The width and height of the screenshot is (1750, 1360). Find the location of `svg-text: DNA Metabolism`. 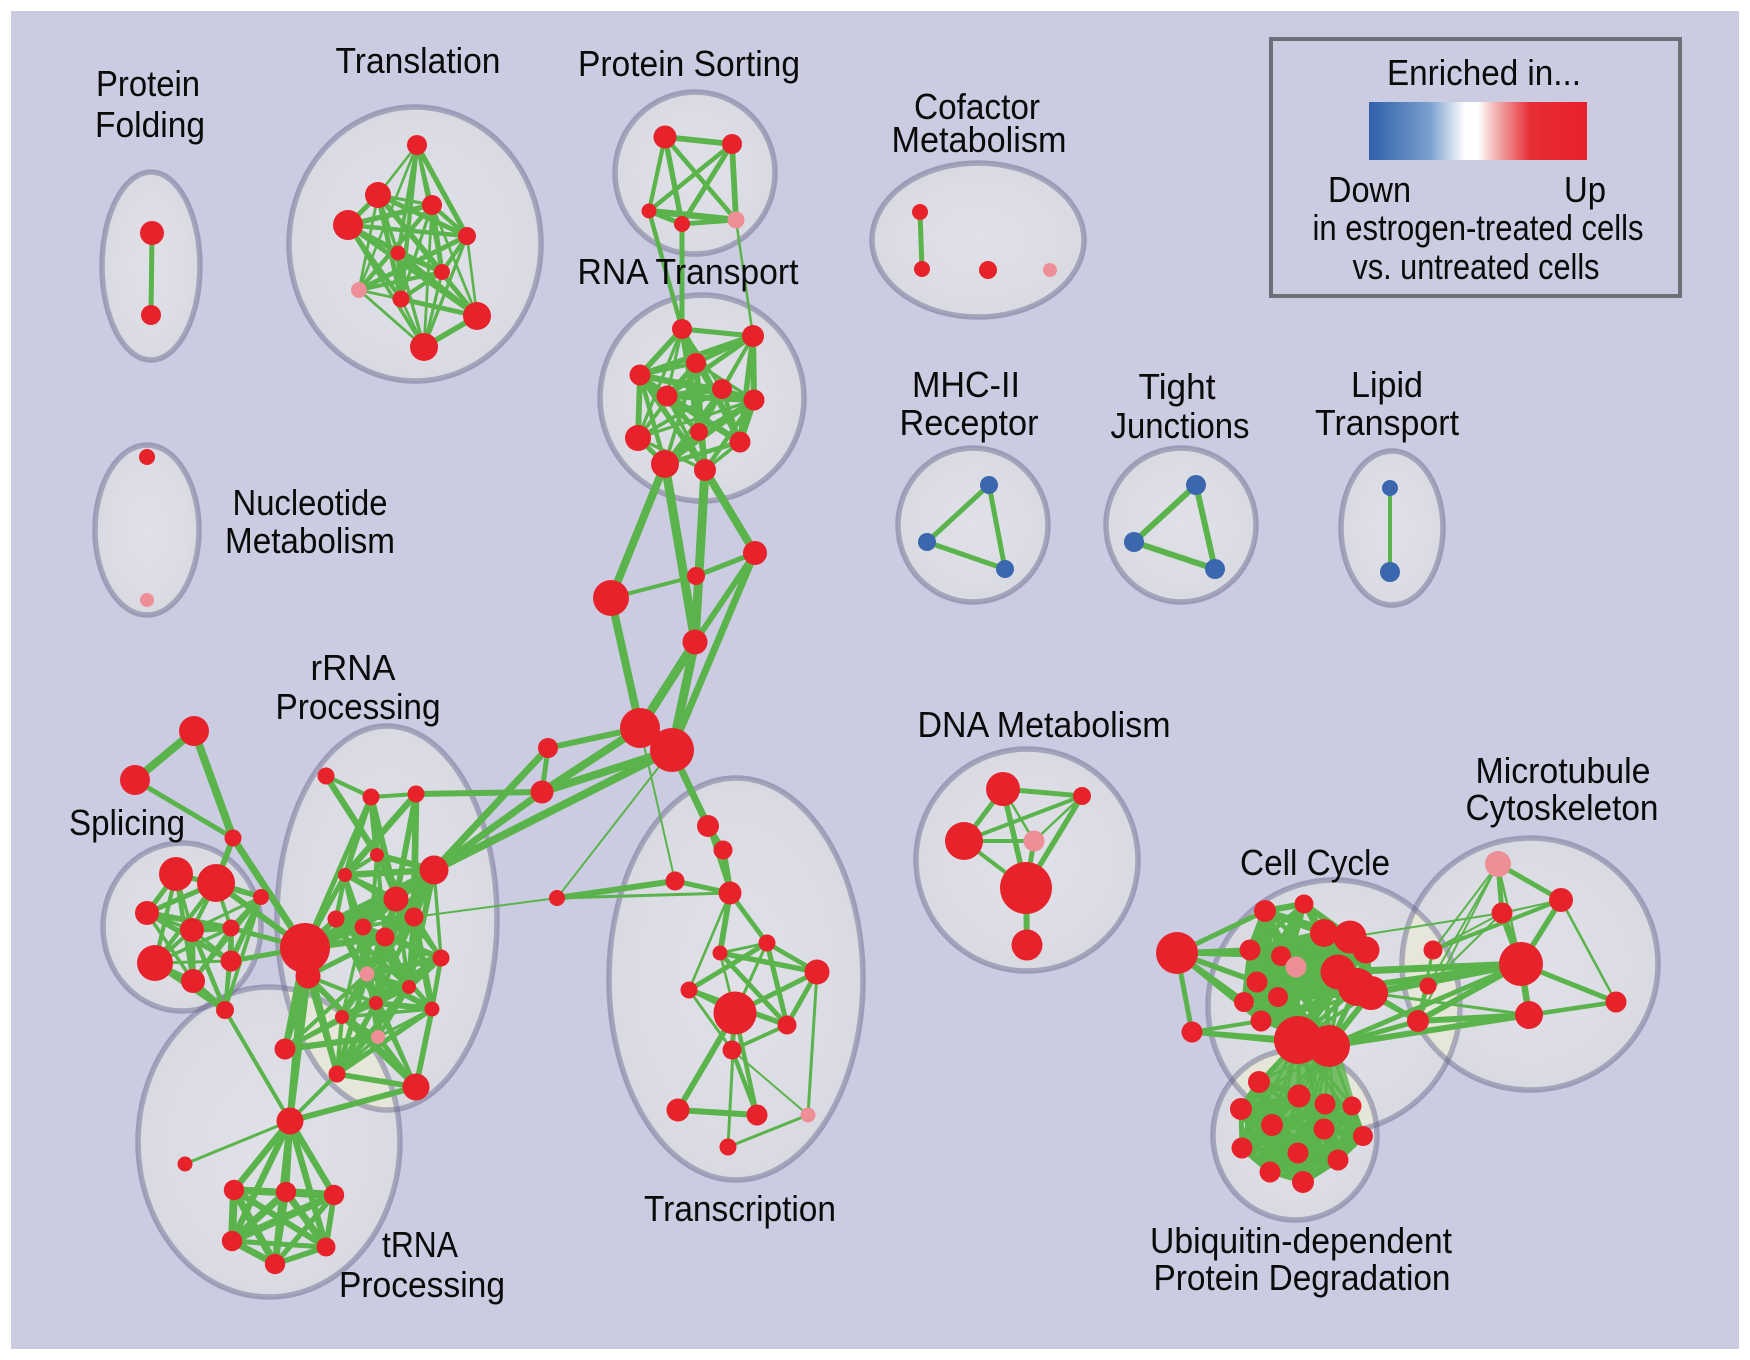

svg-text: DNA Metabolism is located at coordinates (1044, 724).